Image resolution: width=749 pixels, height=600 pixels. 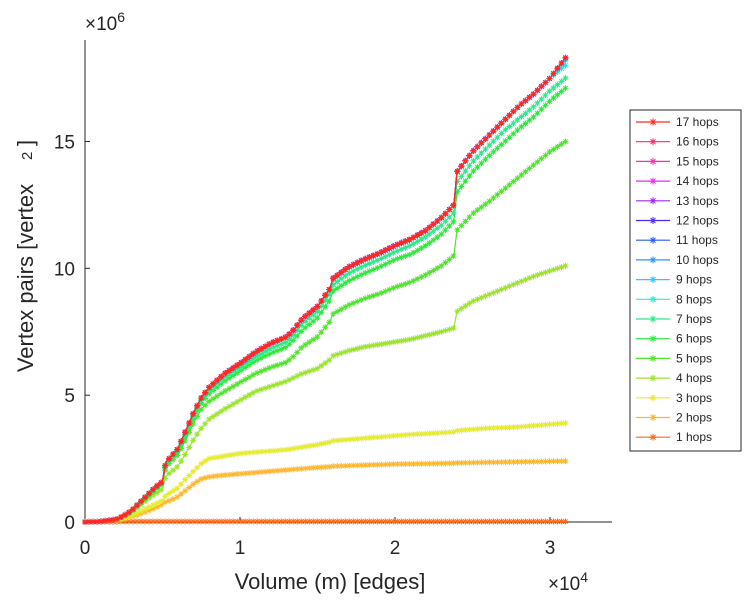 What do you see at coordinates (694, 299) in the screenshot?
I see `legend-label: 8 hops` at bounding box center [694, 299].